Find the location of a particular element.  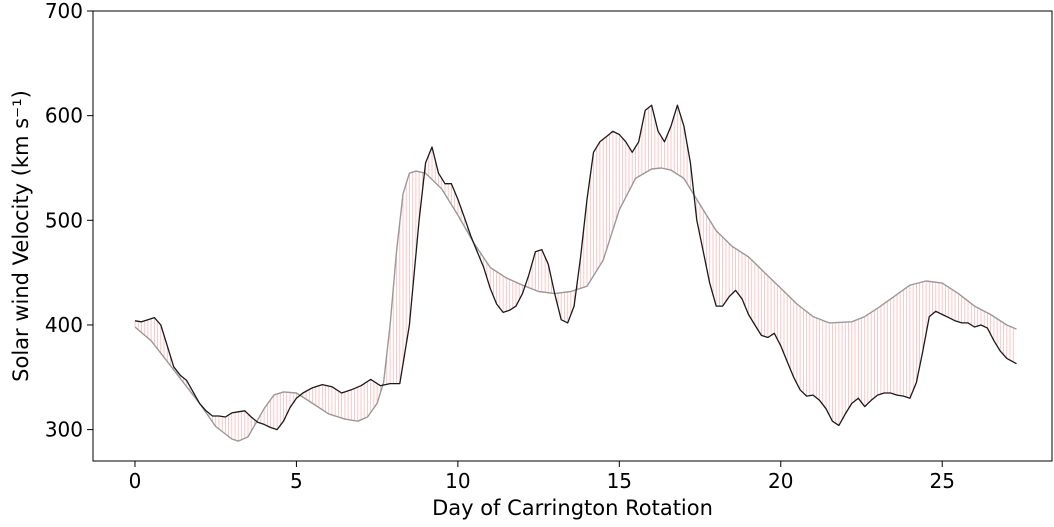

y-axis-title: Solar wind Velocity (km s⁻¹) is located at coordinates (21, 236).